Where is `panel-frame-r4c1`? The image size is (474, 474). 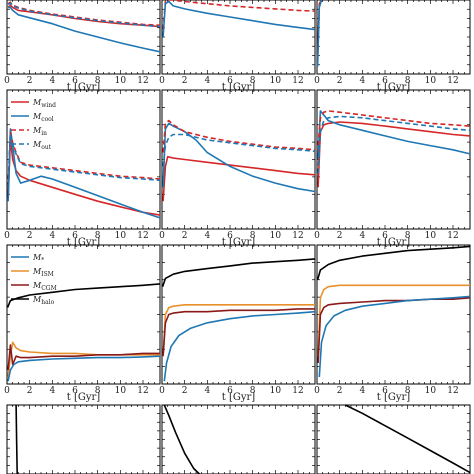 panel-frame-r4c1 is located at coordinates (83, 439).